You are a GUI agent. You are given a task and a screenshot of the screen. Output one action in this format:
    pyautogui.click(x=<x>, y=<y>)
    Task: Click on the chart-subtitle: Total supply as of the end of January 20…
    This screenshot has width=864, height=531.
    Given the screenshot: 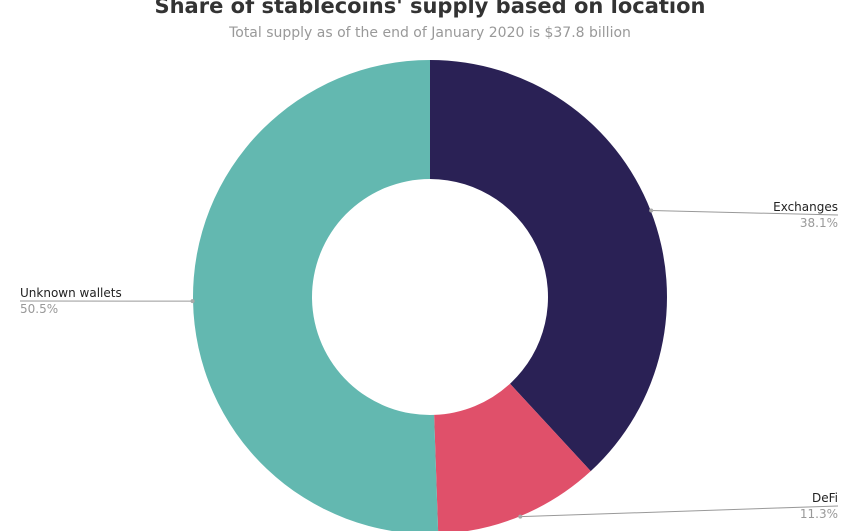 What is the action you would take?
    pyautogui.click(x=429, y=33)
    